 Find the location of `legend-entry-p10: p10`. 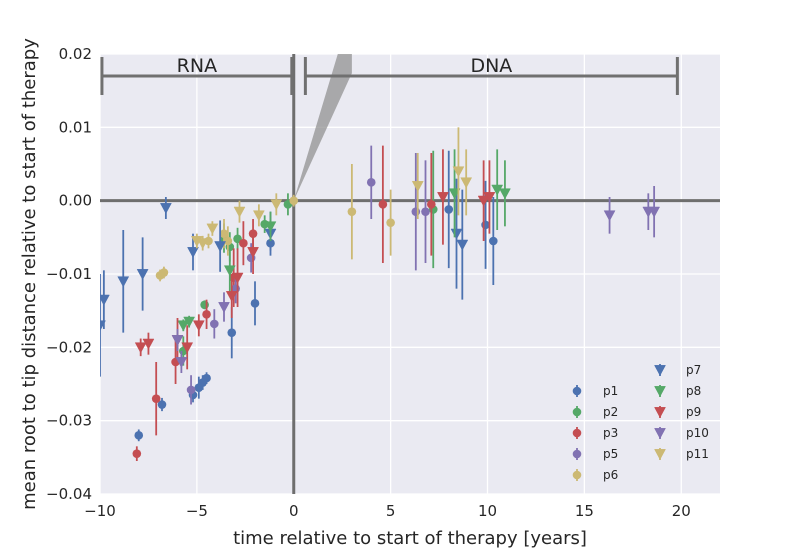

legend-entry-p10: p10 is located at coordinates (681, 433).